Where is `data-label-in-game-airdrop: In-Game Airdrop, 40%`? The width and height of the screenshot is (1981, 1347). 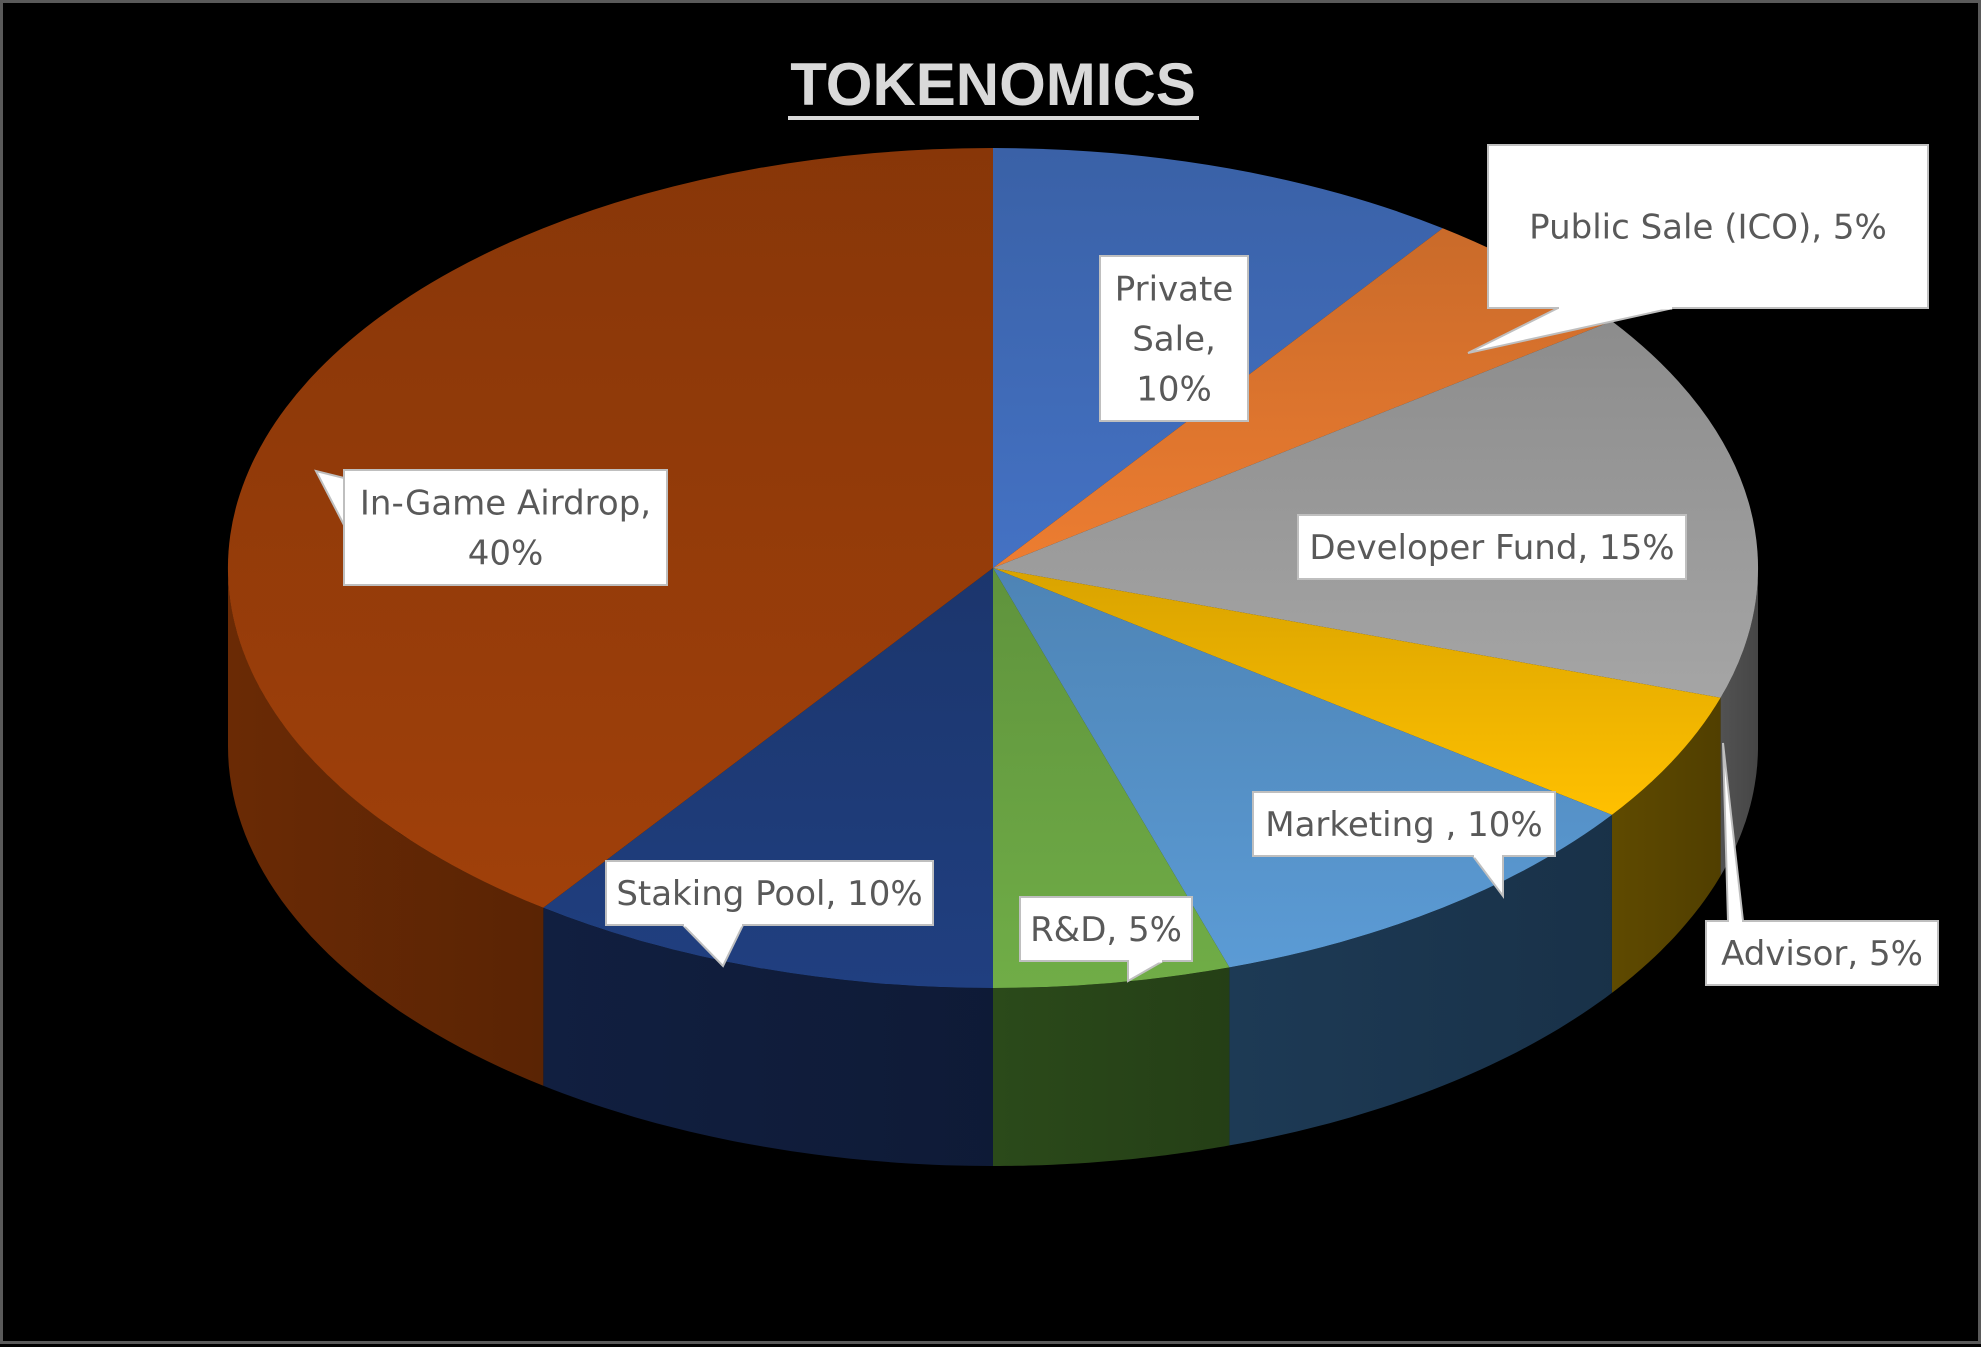 data-label-in-game-airdrop: In-Game Airdrop, 40% is located at coordinates (491, 527).